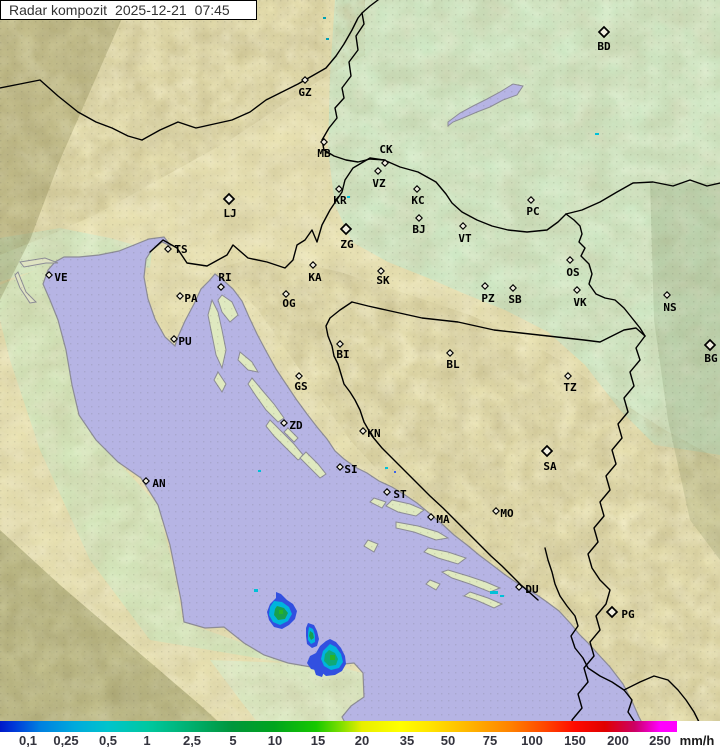 This screenshot has height=751, width=720. I want to click on station-label-bg: BG, so click(711, 358).